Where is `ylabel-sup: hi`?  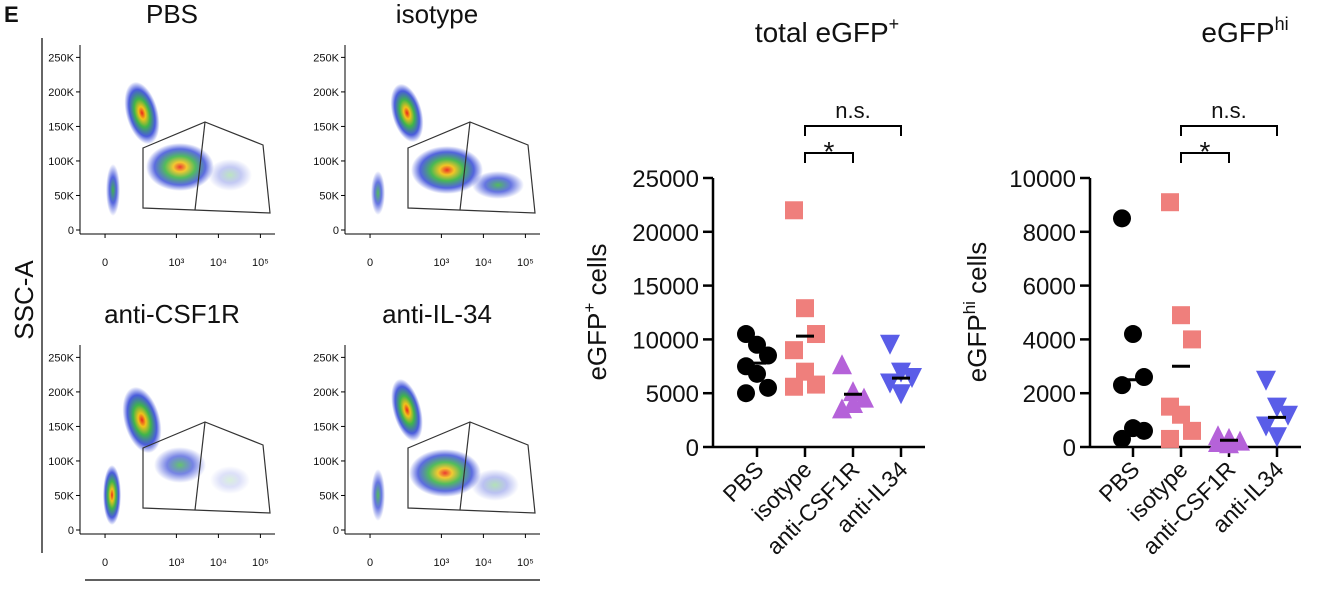
ylabel-sup: hi is located at coordinates (969, 307).